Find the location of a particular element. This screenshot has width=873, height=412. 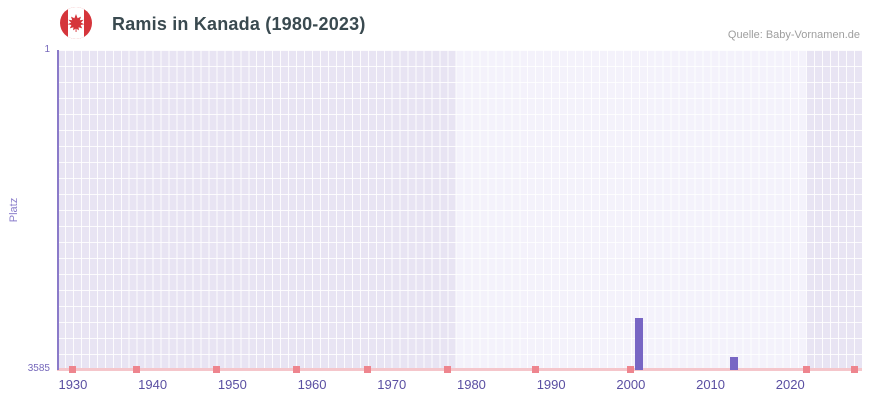

x-tick-label: 1990 is located at coordinates (551, 384).